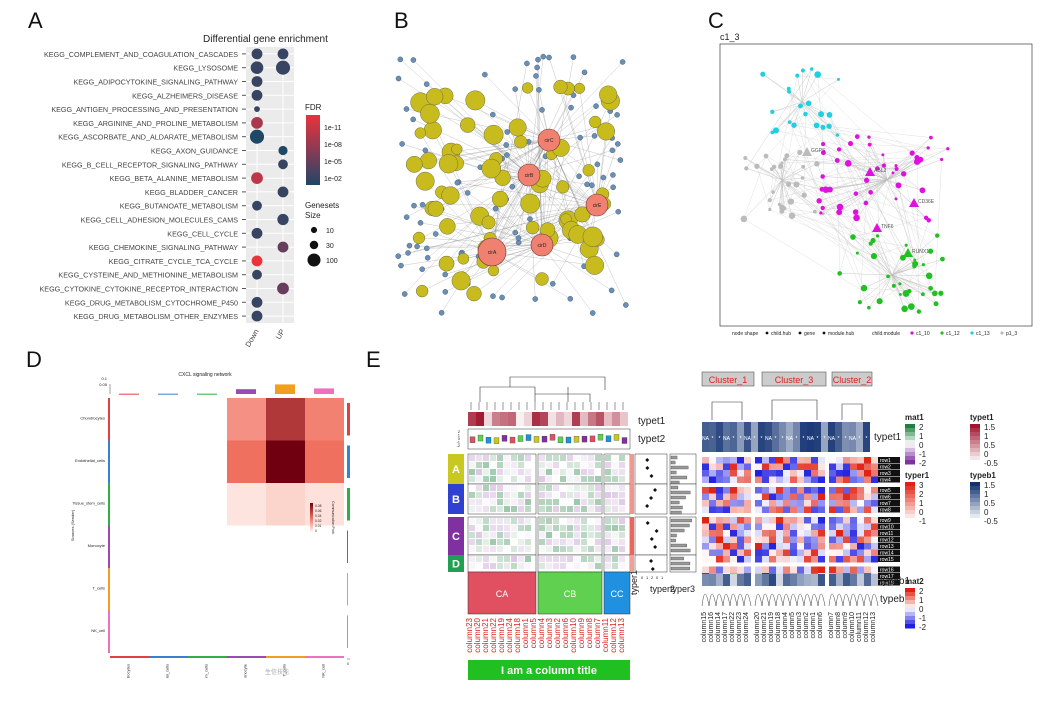  Describe the element at coordinates (914, 202) in the screenshot. I see `chart-c-hub-marker` at that location.